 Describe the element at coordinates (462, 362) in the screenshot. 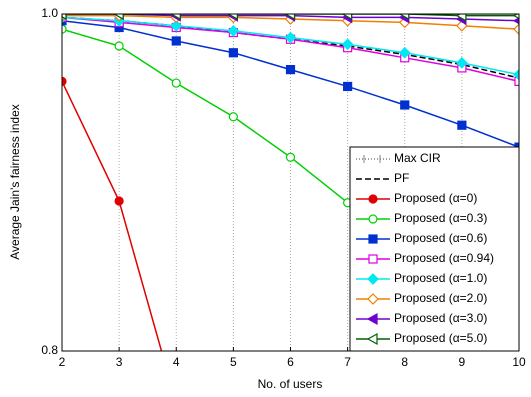

I see `x-tick-label: 9` at that location.